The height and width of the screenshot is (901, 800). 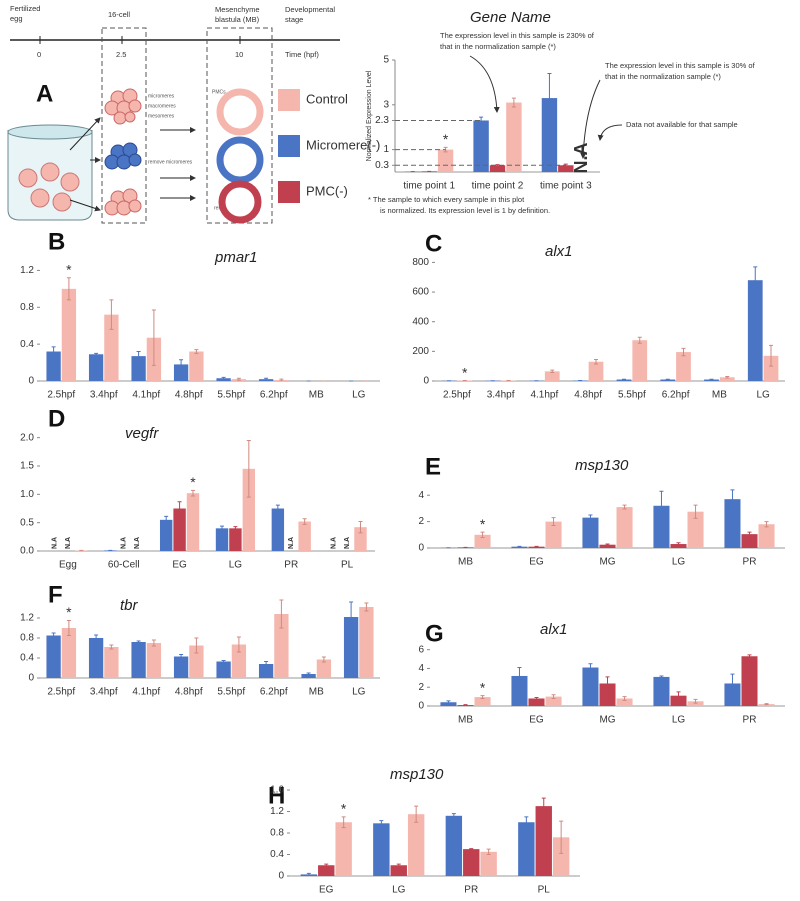 What do you see at coordinates (421, 687) in the screenshot?
I see `y-tick-label: 2` at bounding box center [421, 687].